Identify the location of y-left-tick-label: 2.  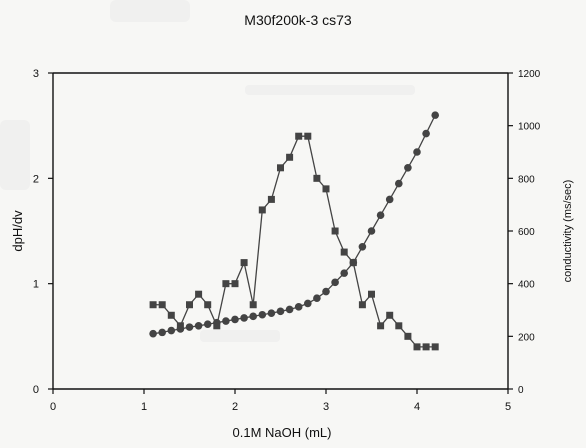
(36, 179).